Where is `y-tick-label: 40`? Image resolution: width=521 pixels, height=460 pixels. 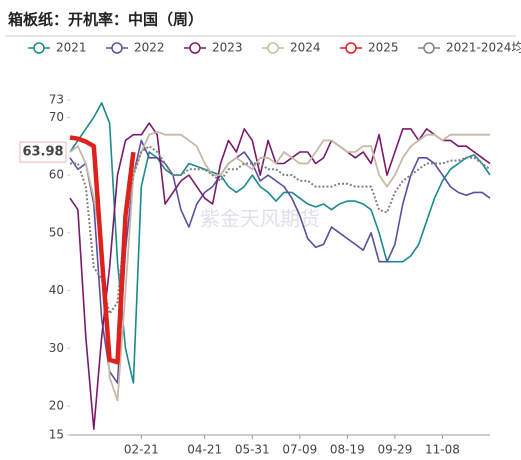 y-tick-label: 40 is located at coordinates (56, 290).